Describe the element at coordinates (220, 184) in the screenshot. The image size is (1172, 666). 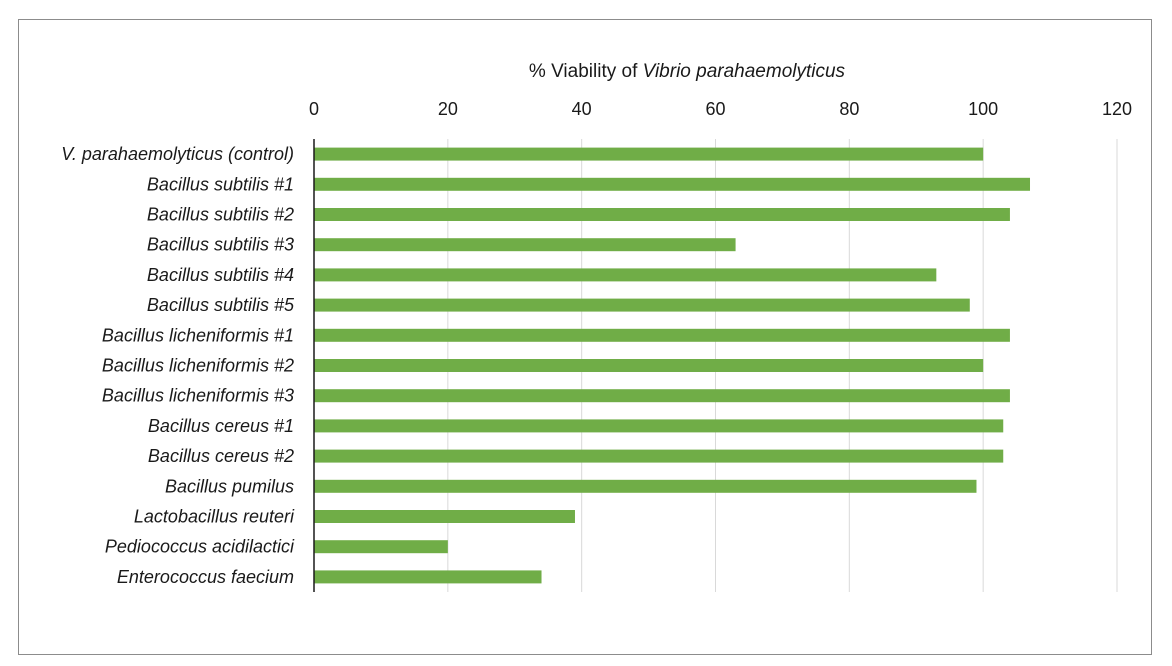
I see `category-label: Bacillus subtilis #1` at that location.